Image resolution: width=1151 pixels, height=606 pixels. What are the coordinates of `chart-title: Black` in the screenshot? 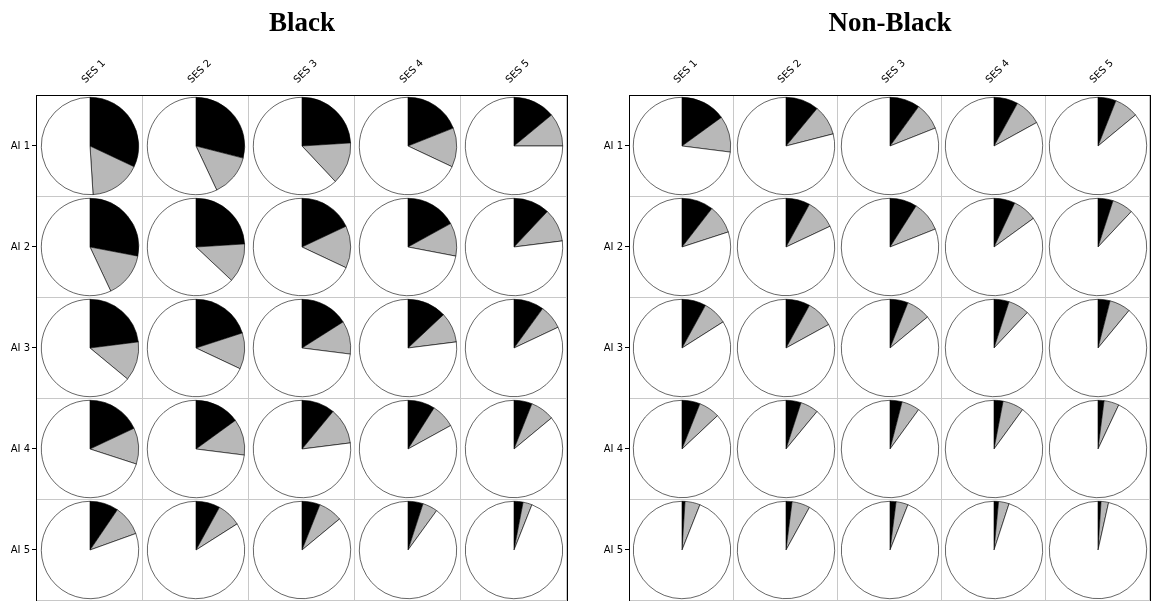 It's located at (302, 22).